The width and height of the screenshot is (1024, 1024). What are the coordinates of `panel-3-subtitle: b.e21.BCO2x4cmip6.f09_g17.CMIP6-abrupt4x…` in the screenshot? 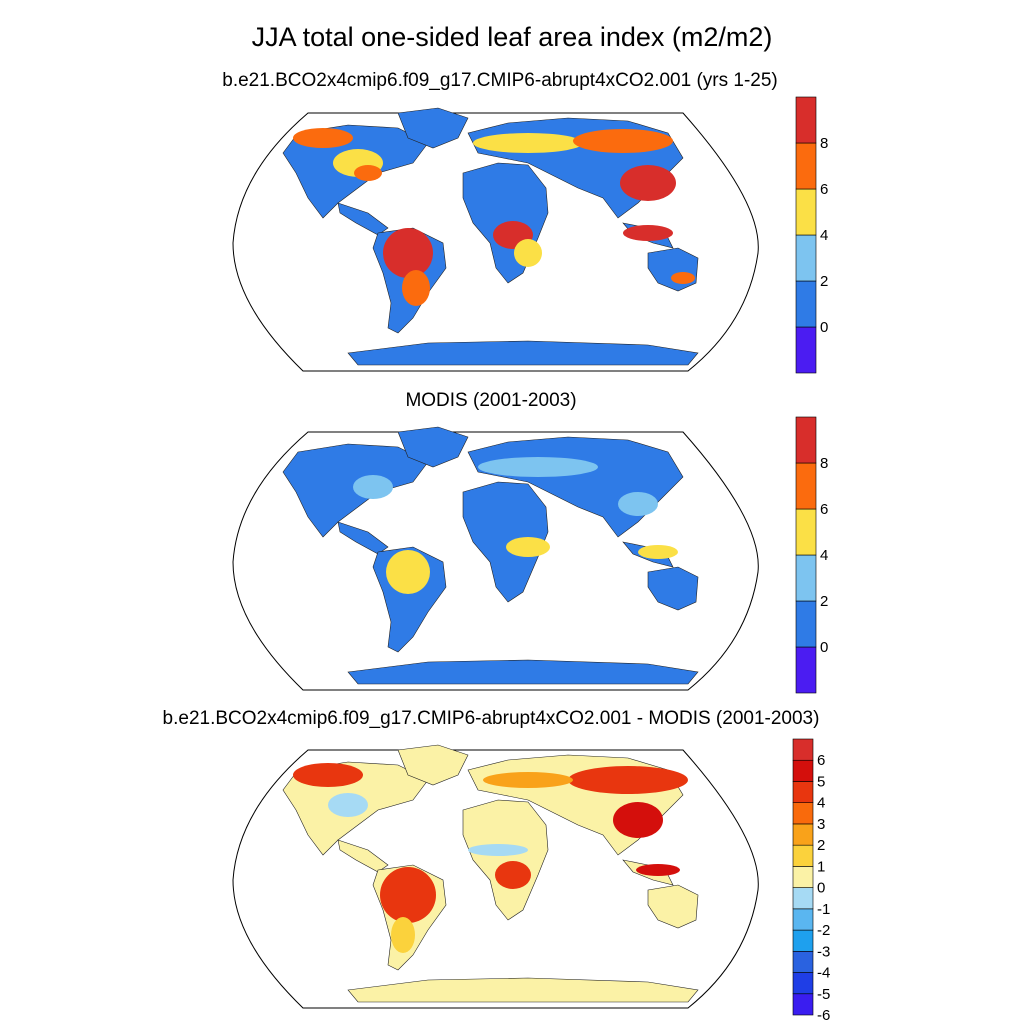 It's located at (491, 718).